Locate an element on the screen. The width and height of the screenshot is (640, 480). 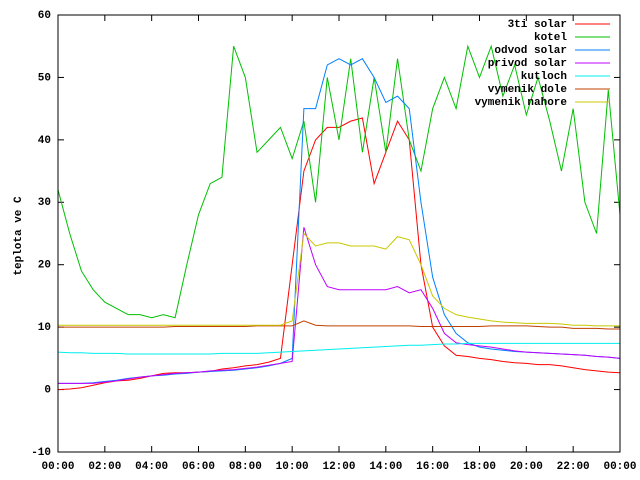
x-tick-label: 10:00 is located at coordinates (292, 467).